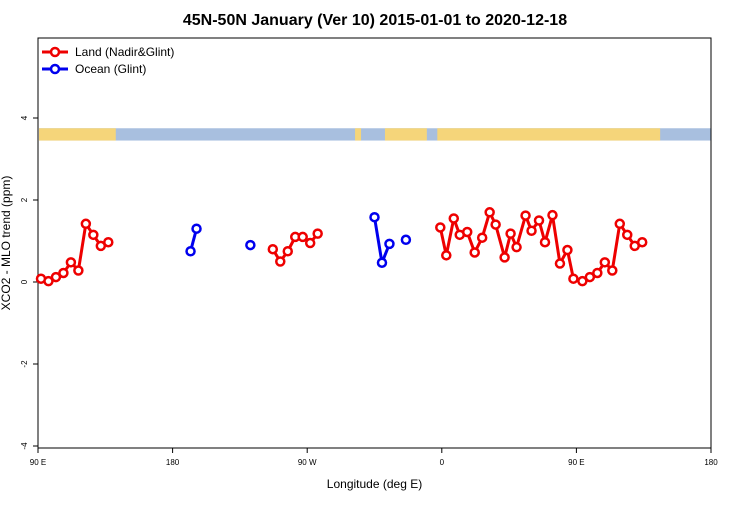 The height and width of the screenshot is (505, 750). What do you see at coordinates (307, 462) in the screenshot?
I see `x-tick-label: 90 W` at bounding box center [307, 462].